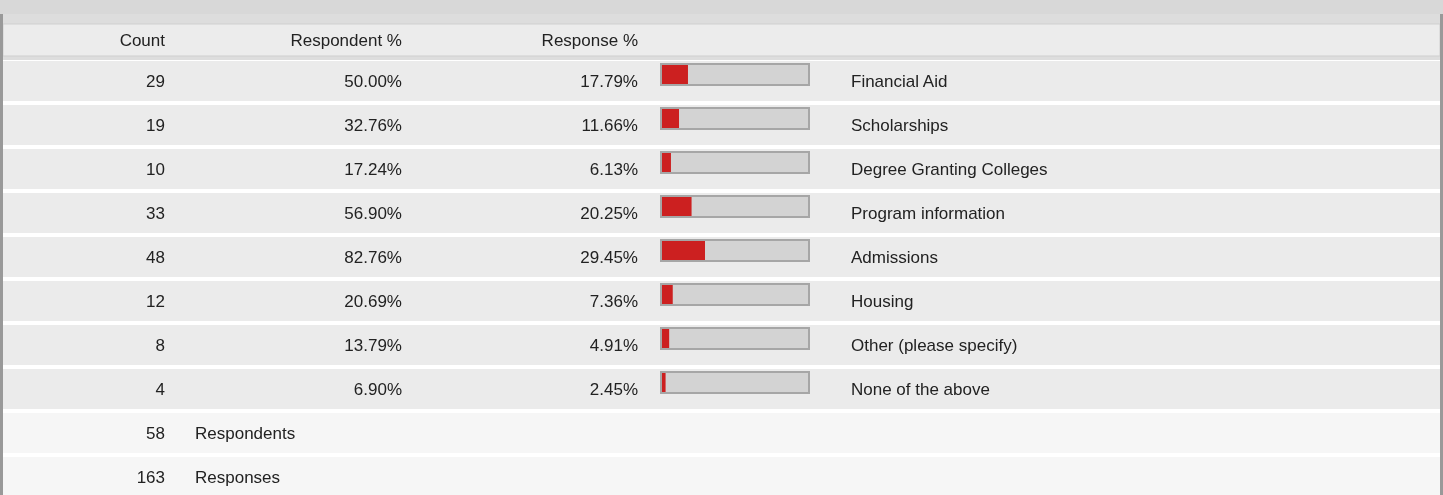  What do you see at coordinates (238, 477) in the screenshot?
I see `text: Responses` at bounding box center [238, 477].